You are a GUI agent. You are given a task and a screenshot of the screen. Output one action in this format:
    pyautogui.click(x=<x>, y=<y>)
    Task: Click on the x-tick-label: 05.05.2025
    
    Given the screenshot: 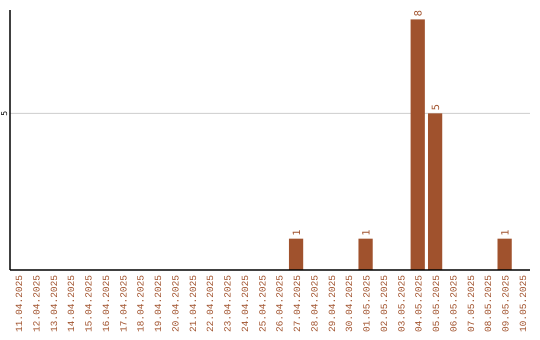 What is the action you would take?
    pyautogui.click(x=436, y=303)
    